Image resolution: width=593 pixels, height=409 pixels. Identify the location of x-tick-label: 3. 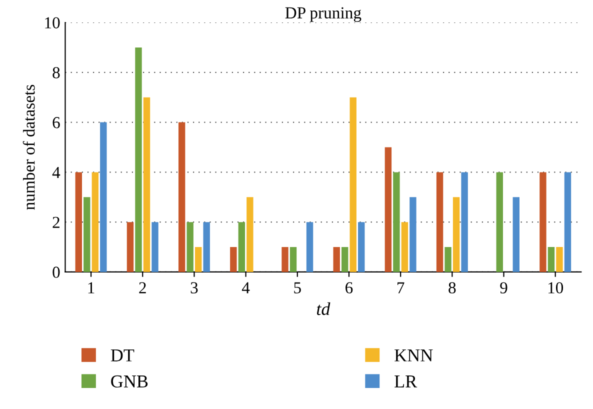
(194, 288).